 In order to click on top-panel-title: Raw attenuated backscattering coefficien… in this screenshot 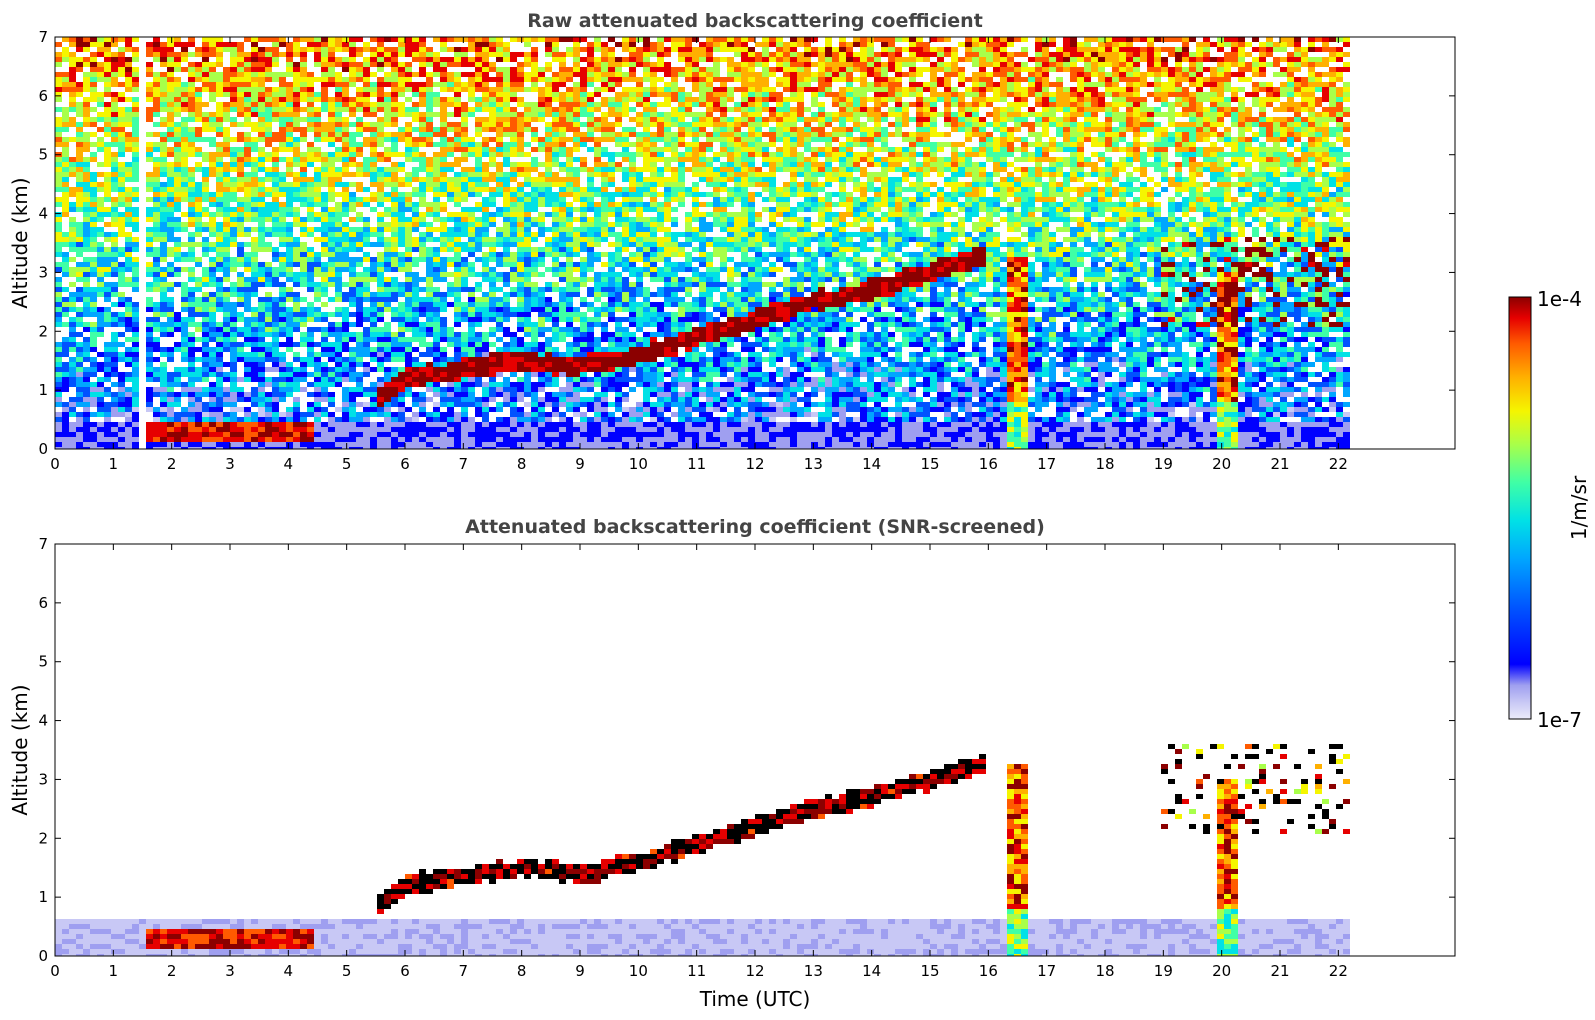, I will do `click(755, 21)`.